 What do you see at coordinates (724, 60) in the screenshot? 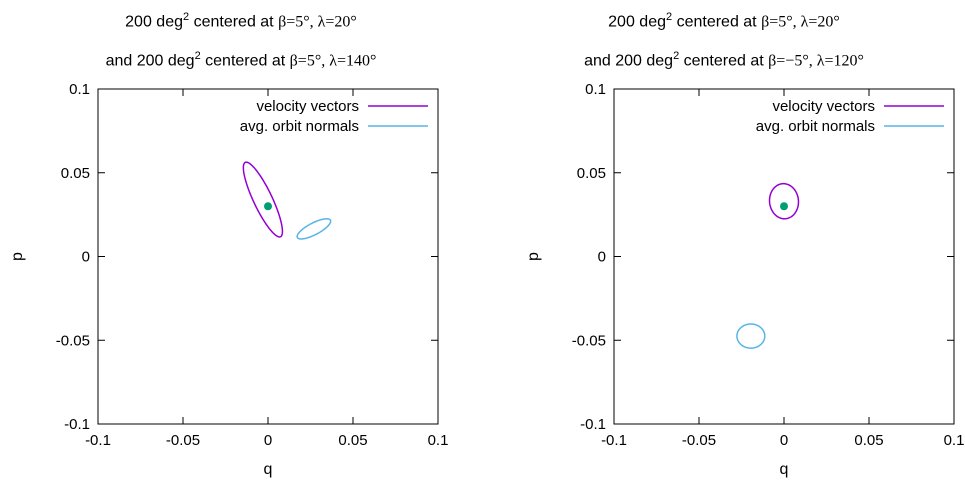
I see `right-title-line2: and 200 deg2 centered at β=−5°, λ=120°` at bounding box center [724, 60].